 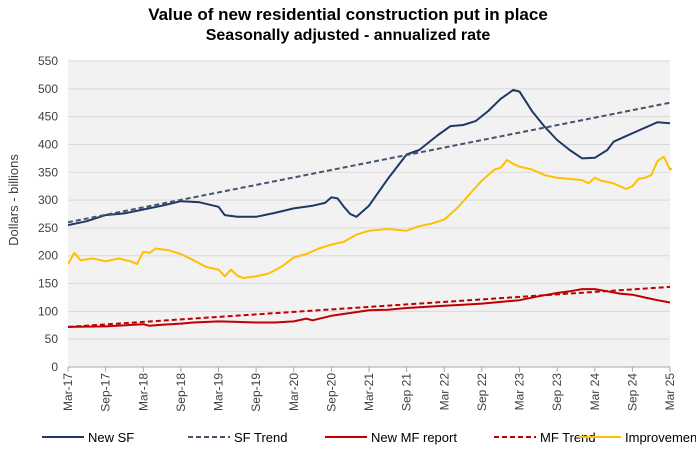 I want to click on x-tick-label: Sep-17, so click(x=106, y=392).